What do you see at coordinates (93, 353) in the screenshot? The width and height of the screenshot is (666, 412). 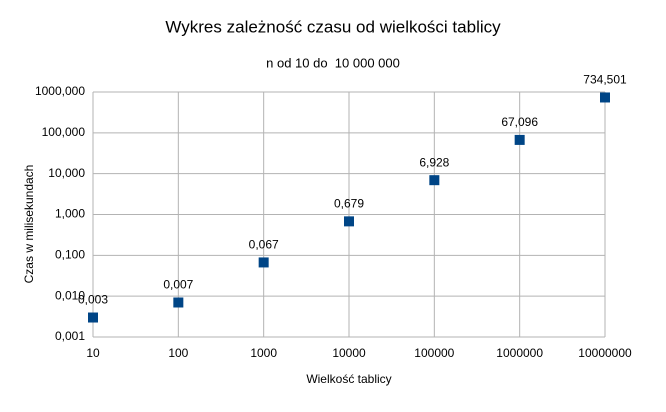 I see `x-tick-label: 10` at bounding box center [93, 353].